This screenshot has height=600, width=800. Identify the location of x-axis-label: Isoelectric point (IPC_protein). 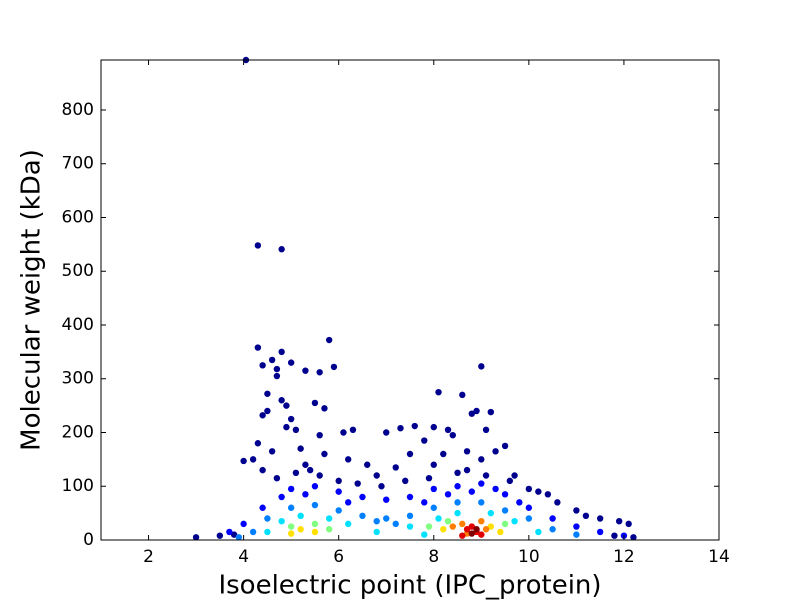
(409, 585).